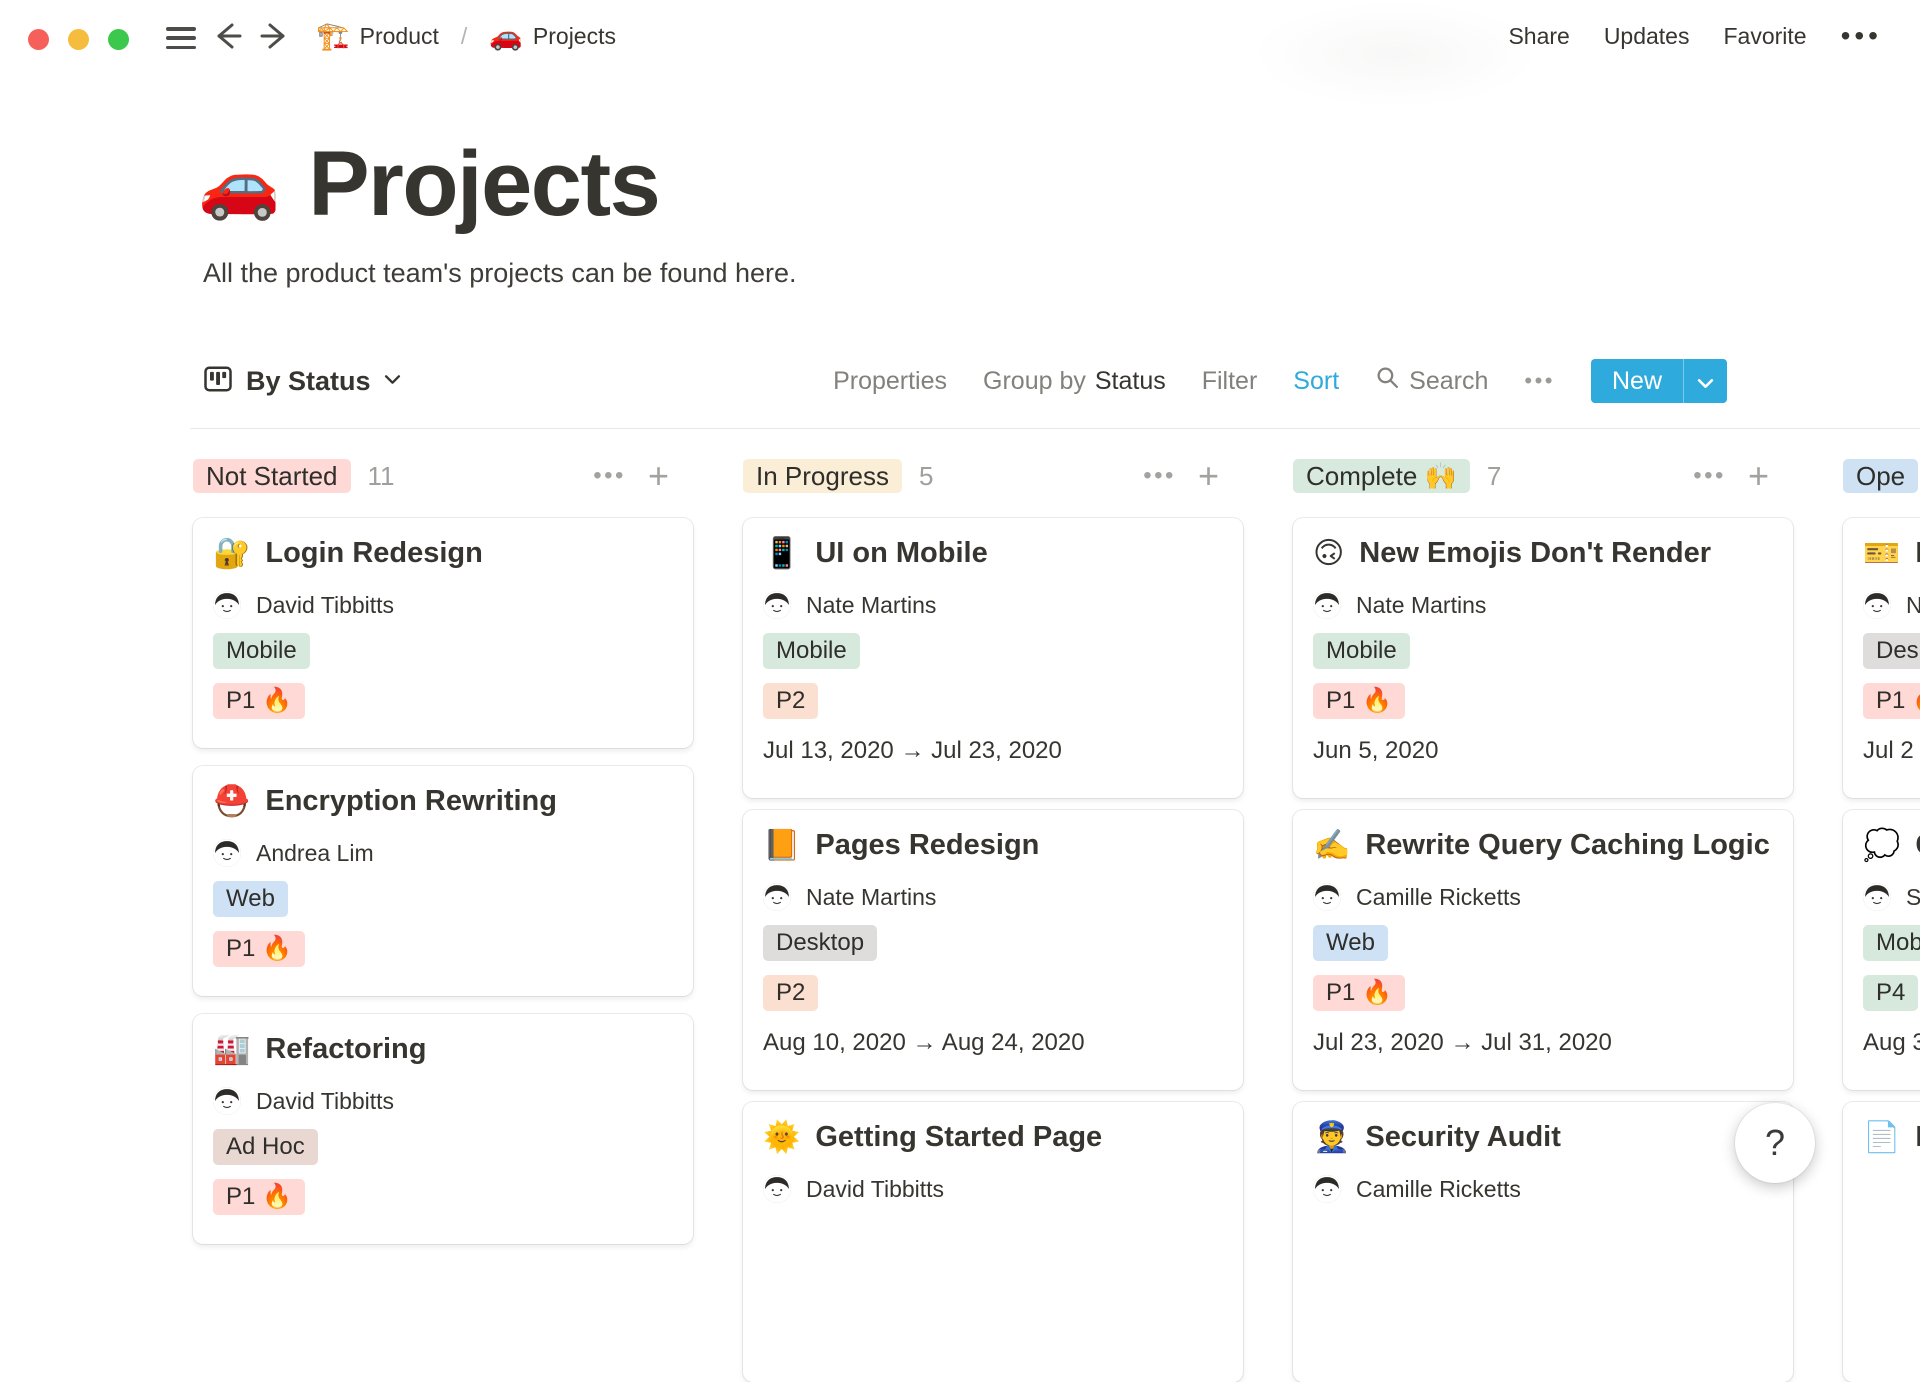  Describe the element at coordinates (1891, 1042) in the screenshot. I see `card-date: Aug 3` at that location.